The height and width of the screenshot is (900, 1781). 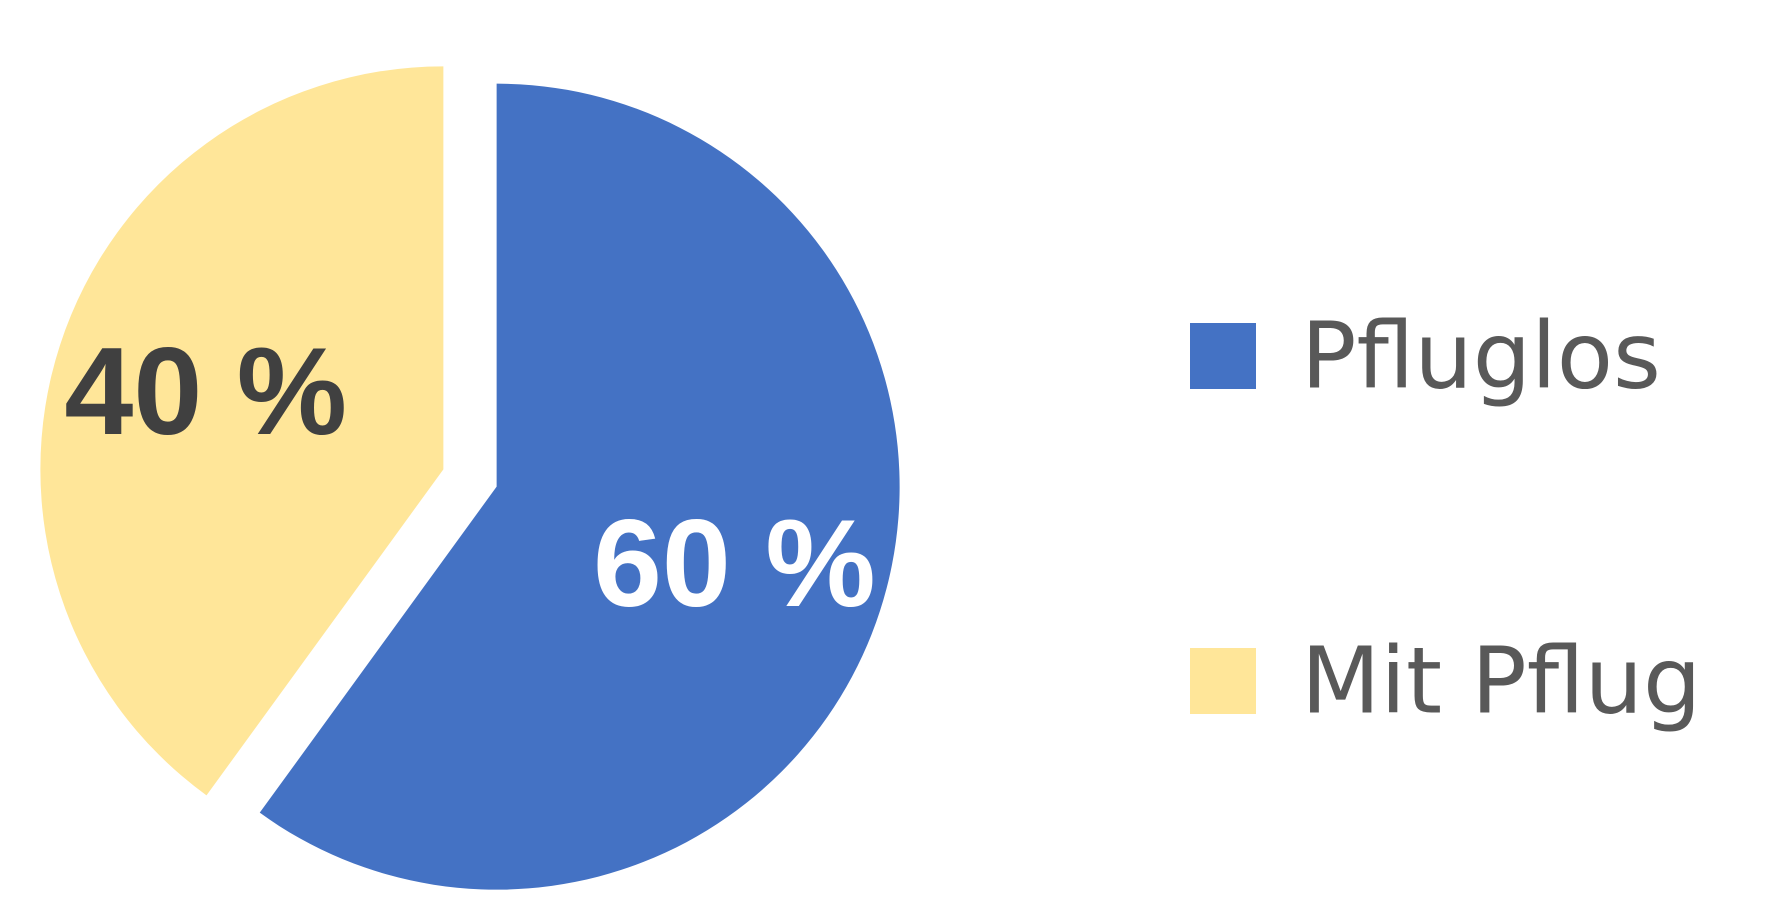 I want to click on legend-label: Pfluglos, so click(x=1481, y=356).